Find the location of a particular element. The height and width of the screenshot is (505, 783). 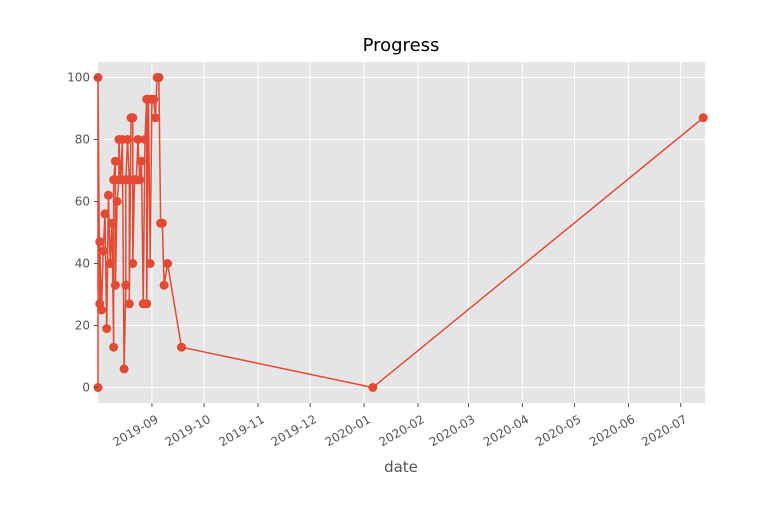

chart-title: Progress is located at coordinates (401, 45).